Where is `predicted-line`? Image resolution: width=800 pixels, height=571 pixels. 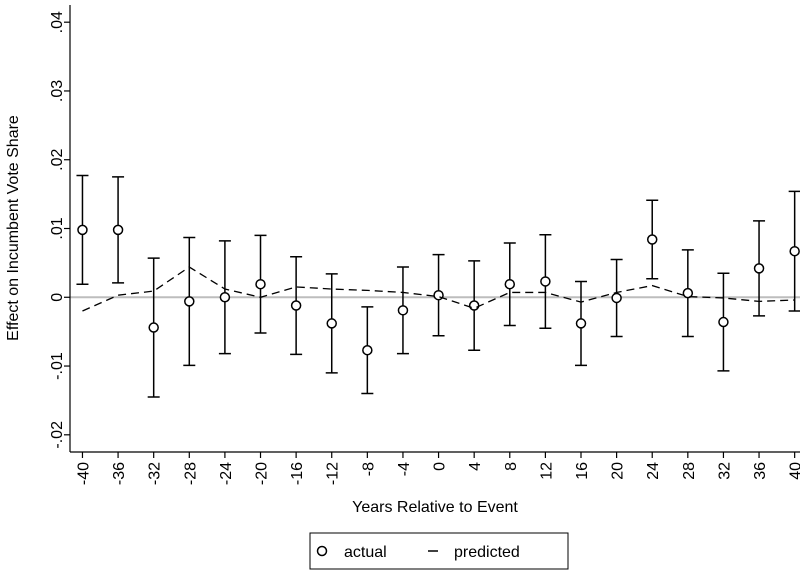 predicted-line is located at coordinates (438, 289).